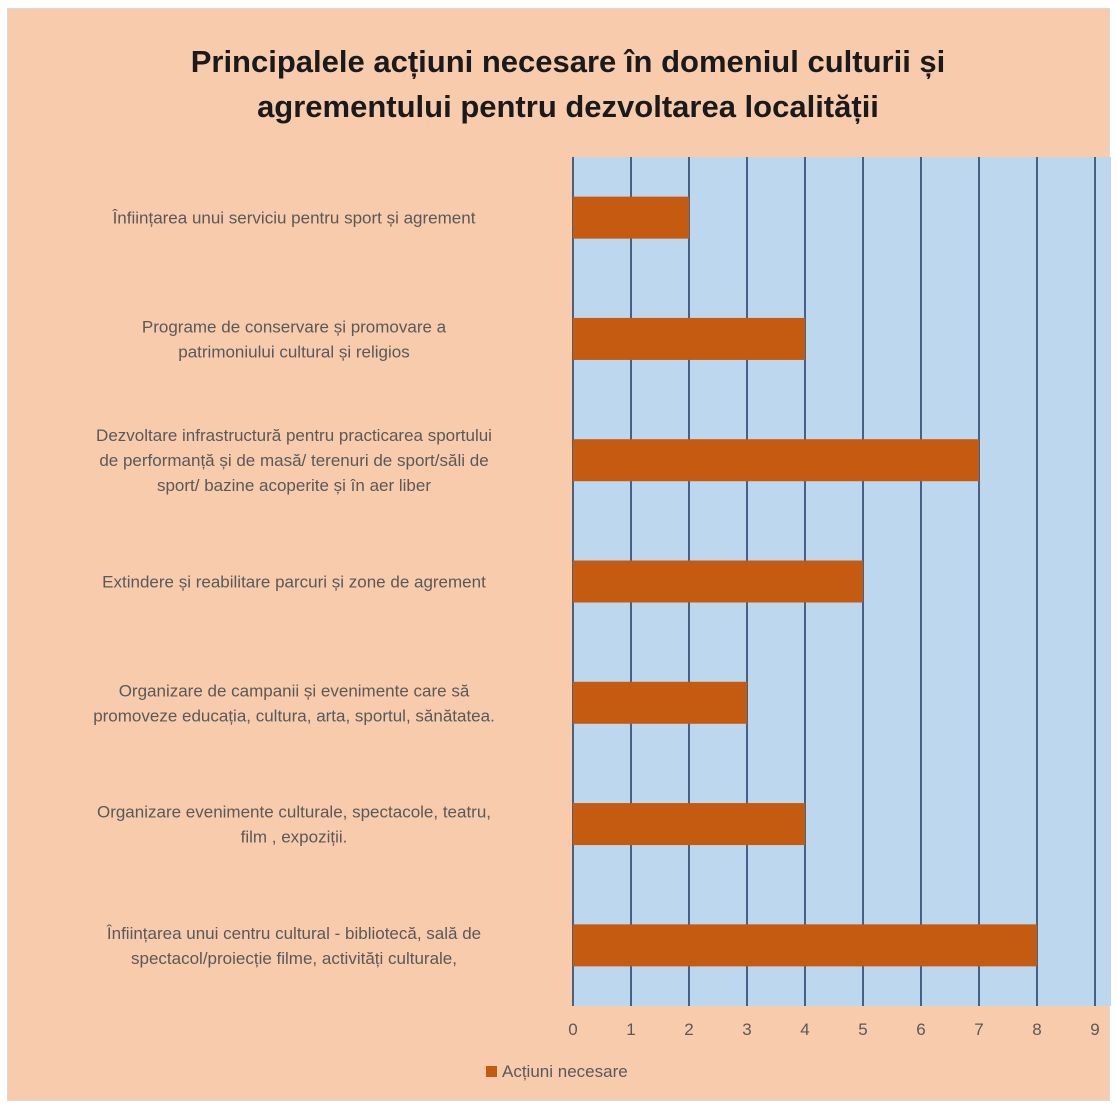  Describe the element at coordinates (688, 1029) in the screenshot. I see `x-tick-label-2: 2` at that location.